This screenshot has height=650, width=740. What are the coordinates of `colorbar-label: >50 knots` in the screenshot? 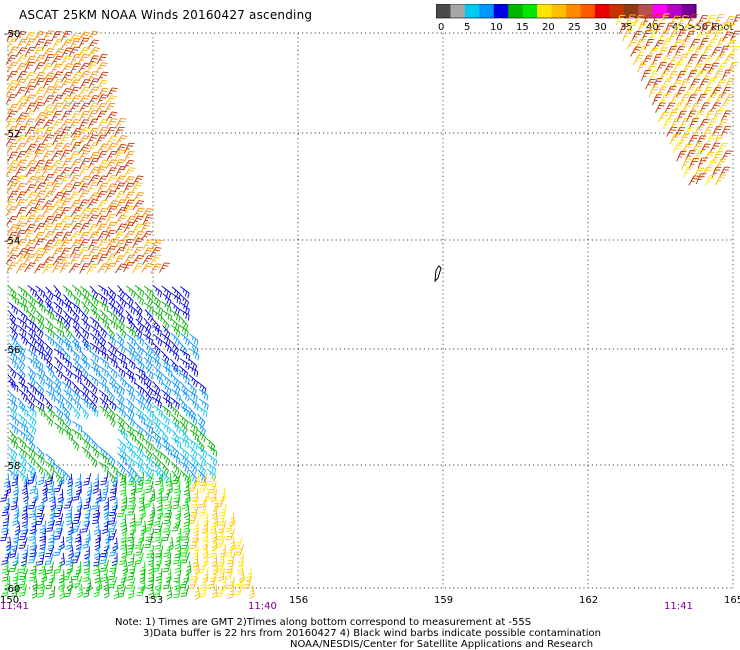 It's located at (710, 27).